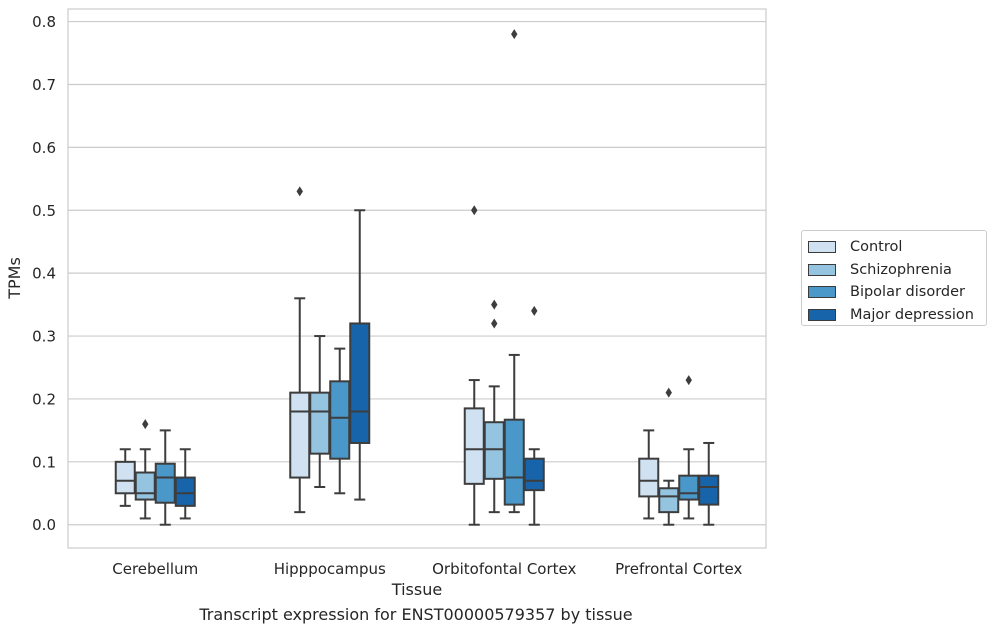 This screenshot has width=997, height=634. I want to click on legend-item-bipolar-disorder: Bipolar disorder, so click(897, 292).